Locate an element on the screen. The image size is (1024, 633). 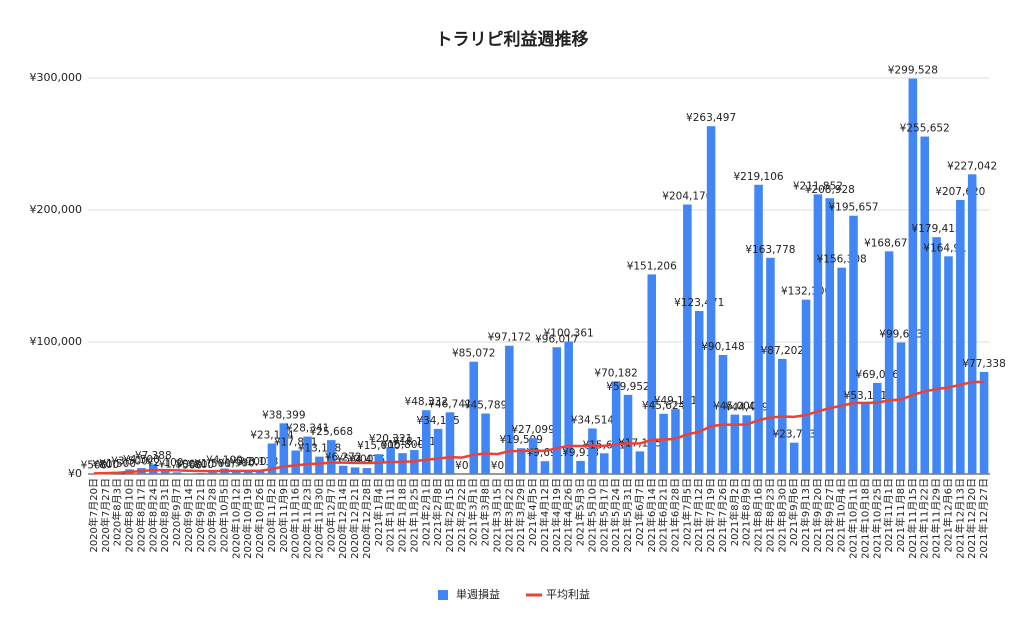
x-tick-label: 2021年3月1日 is located at coordinates (473, 512).